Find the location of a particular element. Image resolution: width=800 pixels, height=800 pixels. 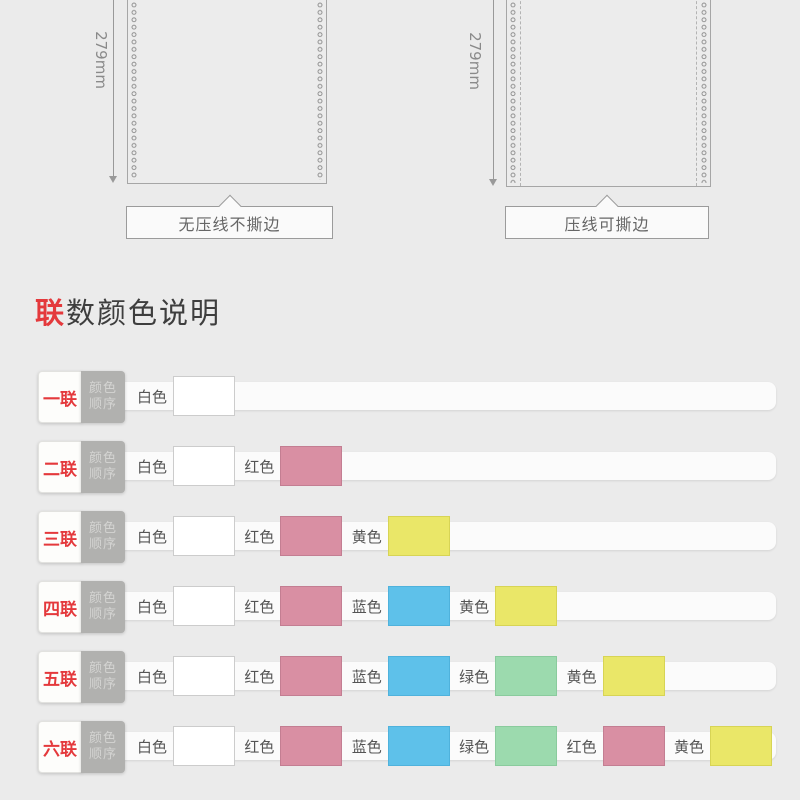

section-title-accent: 联 is located at coordinates (51, 313).